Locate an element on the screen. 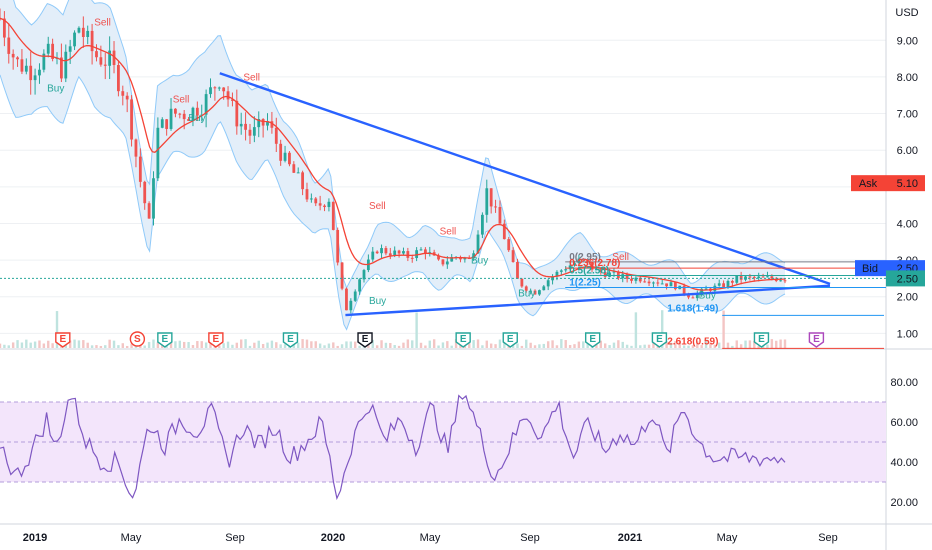  last-price-tag is located at coordinates (905, 278).